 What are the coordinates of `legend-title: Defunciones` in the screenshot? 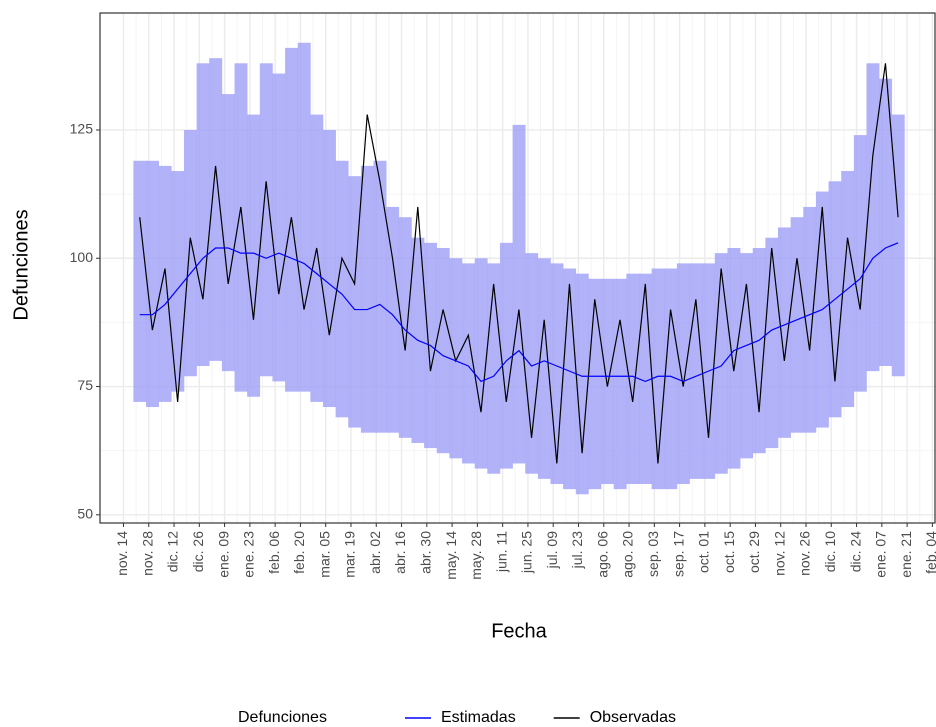 It's located at (282, 717).